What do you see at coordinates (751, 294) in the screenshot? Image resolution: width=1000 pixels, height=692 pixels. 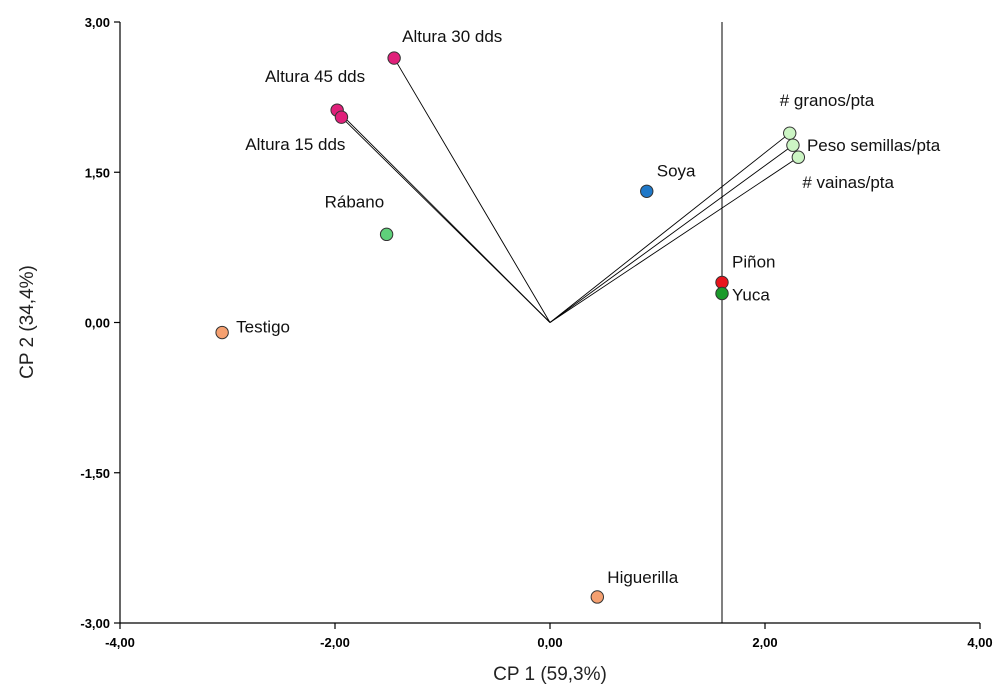 I see `point-label-yuca: Yuca` at bounding box center [751, 294].